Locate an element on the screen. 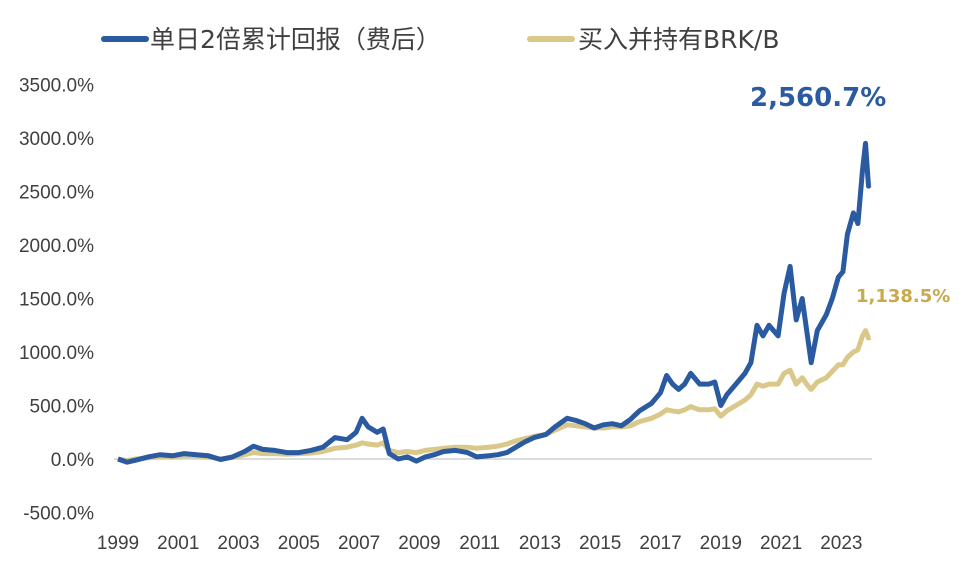  legend: 单日2倍累计回报（费后） 买入并持有BRK/B is located at coordinates (440, 39).